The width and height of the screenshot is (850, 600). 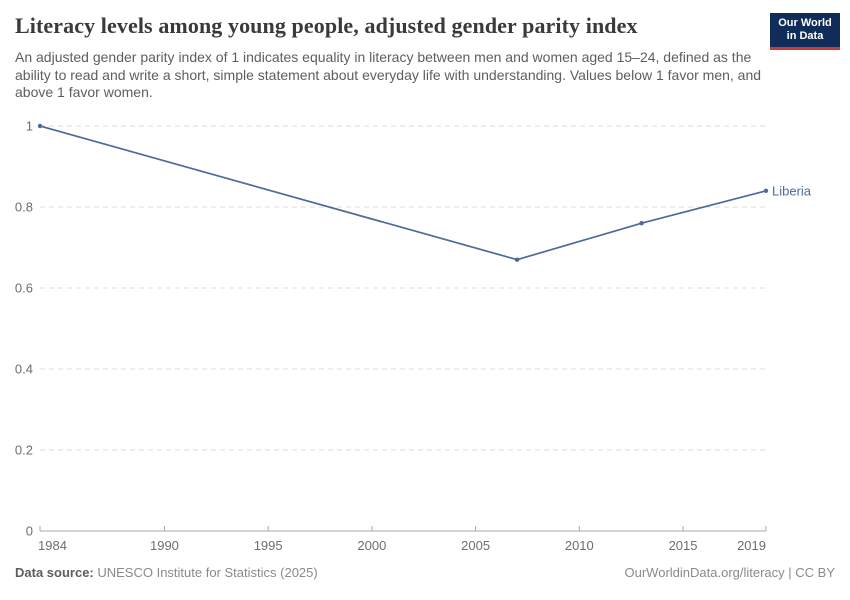 I want to click on y-tick-label: 1, so click(x=29, y=126).